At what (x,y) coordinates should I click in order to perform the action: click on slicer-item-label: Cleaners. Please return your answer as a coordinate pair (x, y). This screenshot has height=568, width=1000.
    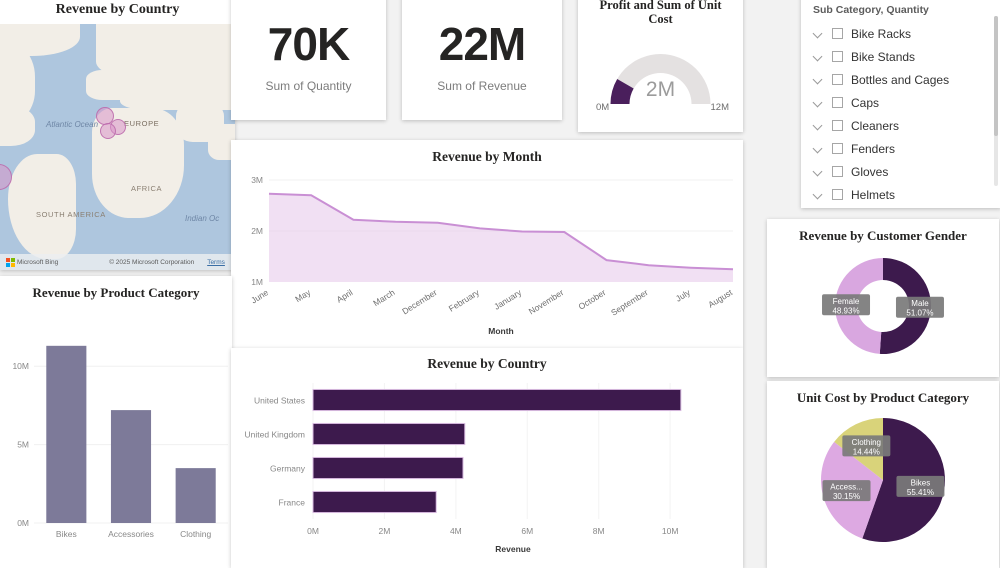
    Looking at the image, I should click on (875, 125).